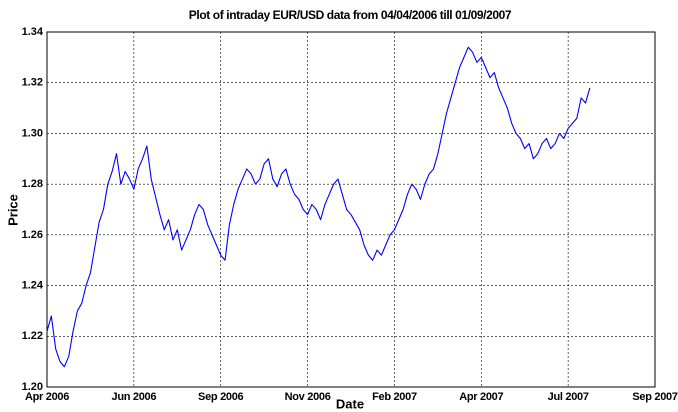  Describe the element at coordinates (220, 397) in the screenshot. I see `x-tick-label: Sep 2006` at that location.